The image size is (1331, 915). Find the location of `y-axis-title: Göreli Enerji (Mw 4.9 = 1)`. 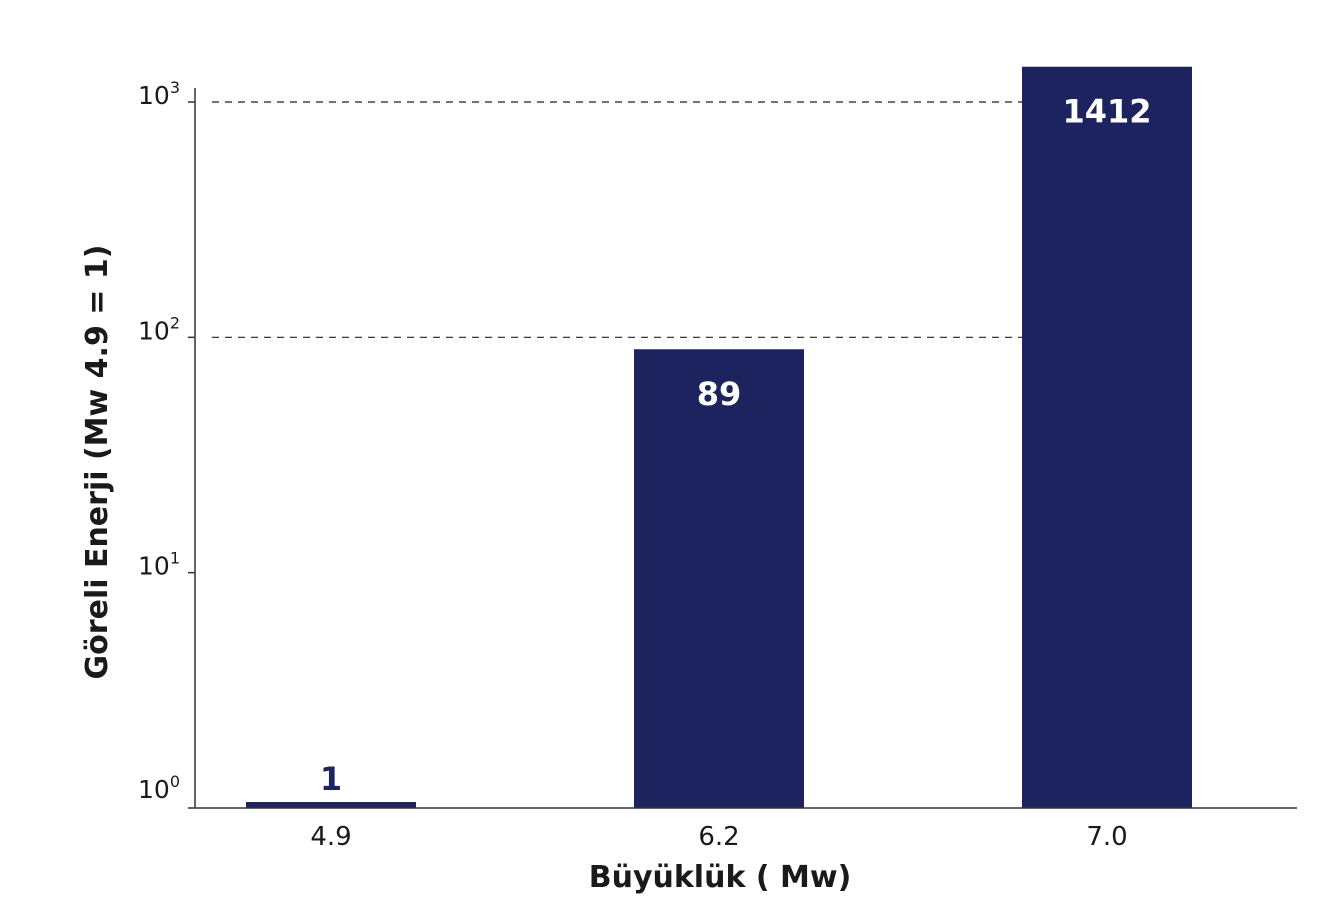

y-axis-title: Göreli Enerji (Mw 4.9 = 1) is located at coordinates (97, 462).